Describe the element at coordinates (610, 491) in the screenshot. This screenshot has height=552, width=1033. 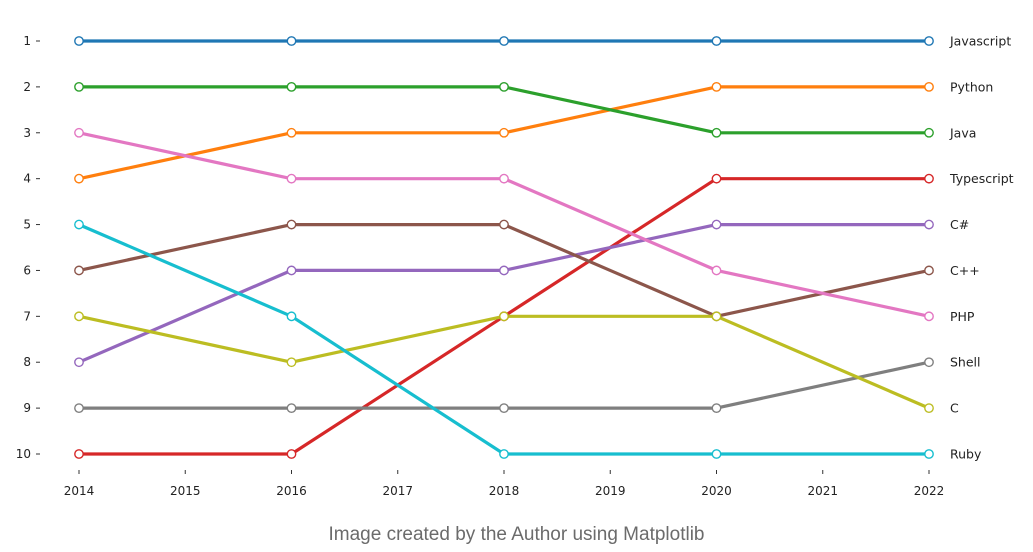
I see `x-tick-label: 2019` at that location.